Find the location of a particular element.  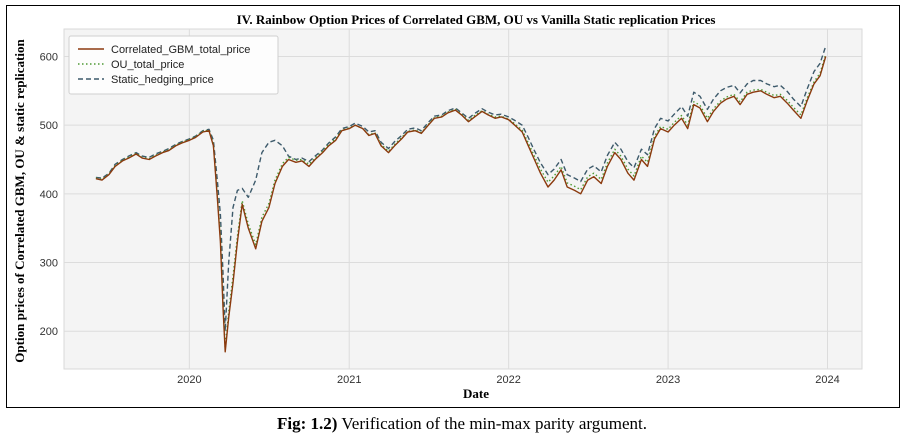

y-tick-label: 400 is located at coordinates (49, 195).